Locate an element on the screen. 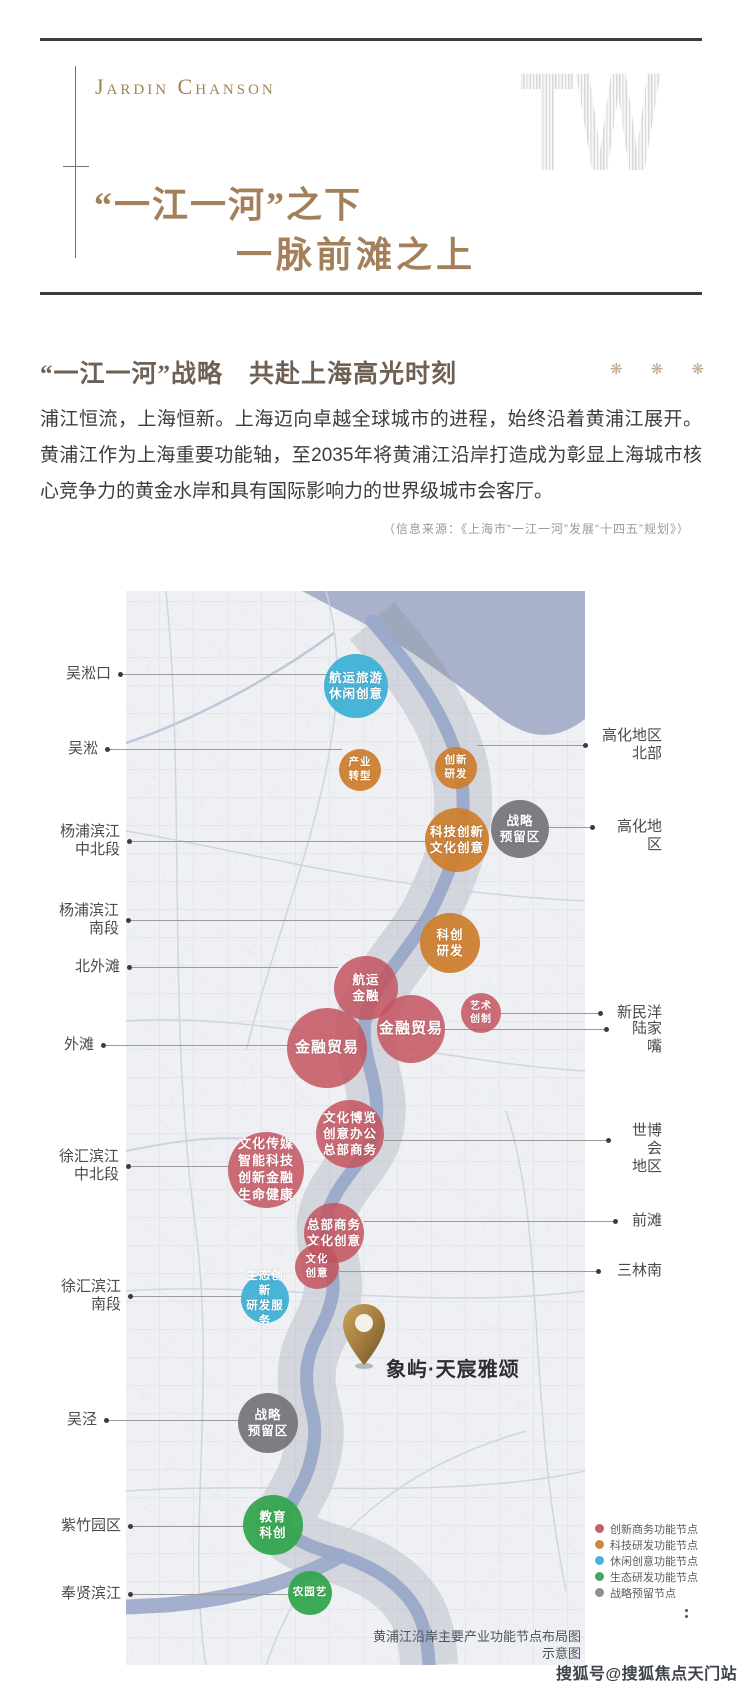 Image resolution: width=740 pixels, height=1691 pixels. map-area-label-杨浦滨江中北段: 杨浦滨江 中北段 is located at coordinates (89, 840).